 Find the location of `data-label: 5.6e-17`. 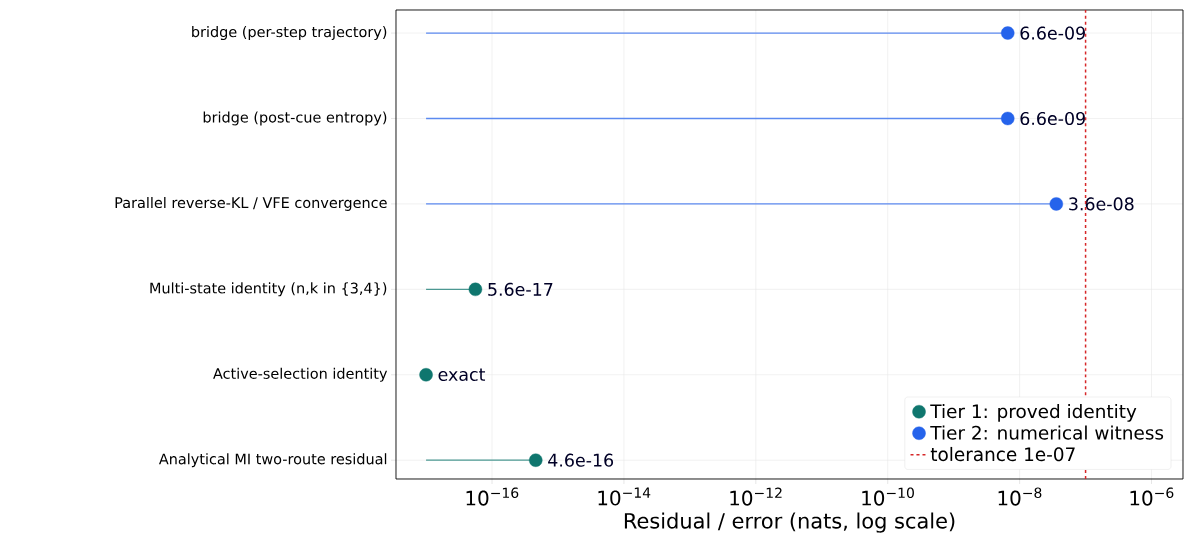

data-label: 5.6e-17 is located at coordinates (520, 289).